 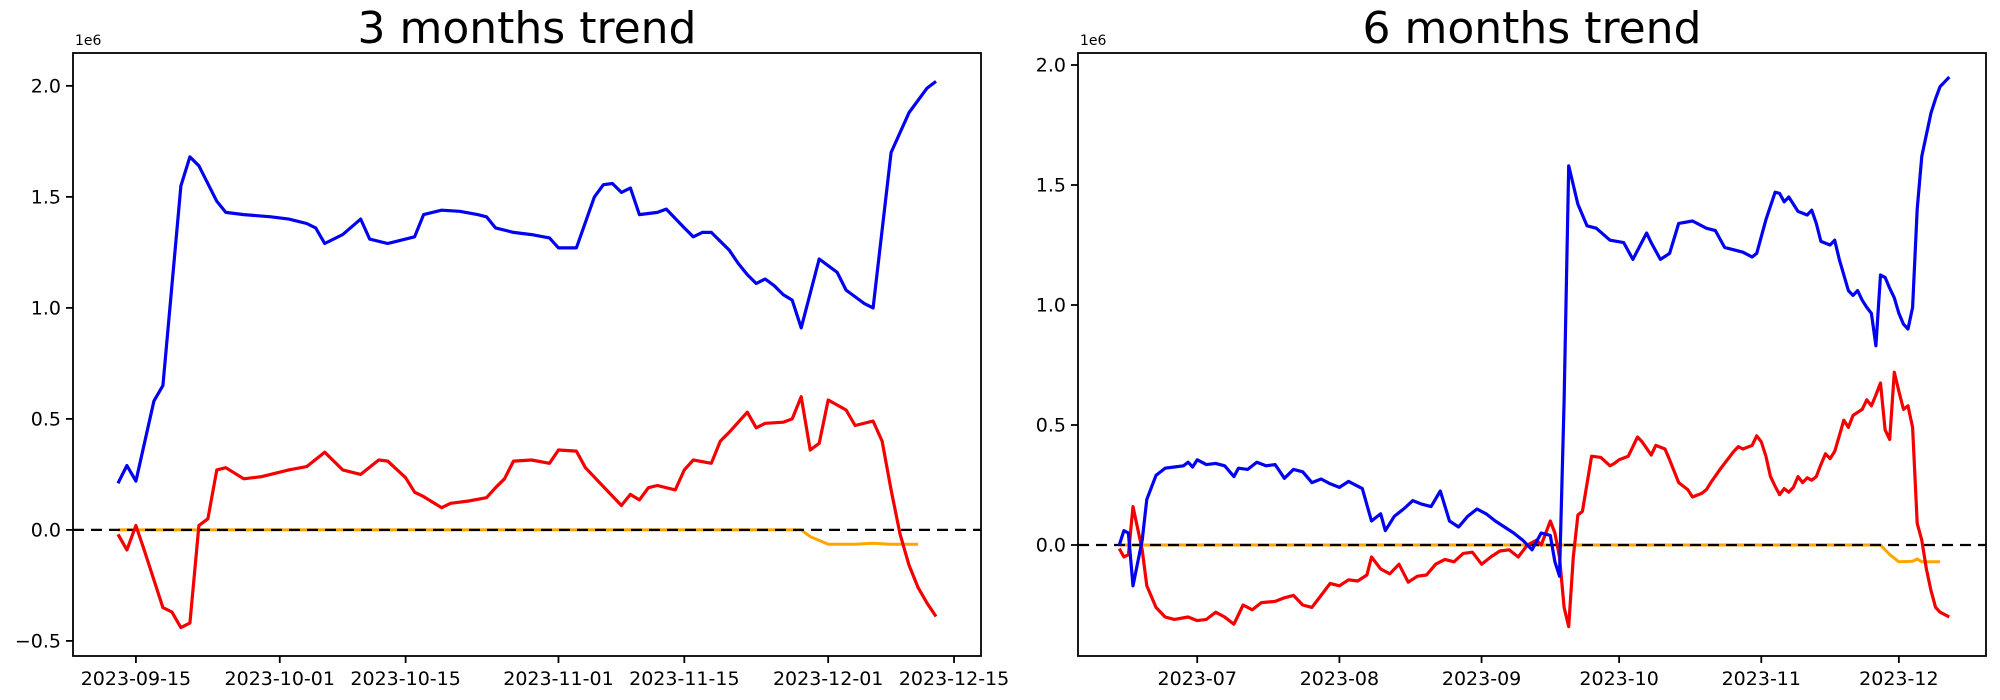 I want to click on x-tick-label: 2023-12, so click(x=1898, y=679).